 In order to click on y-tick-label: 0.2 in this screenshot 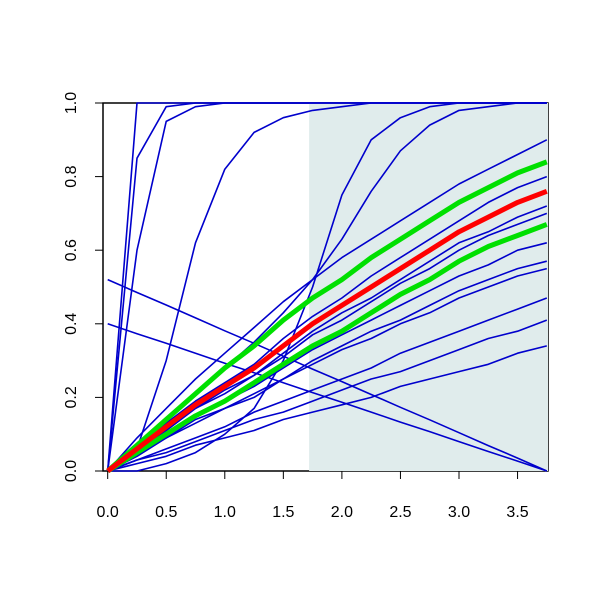, I will do `click(71, 397)`.